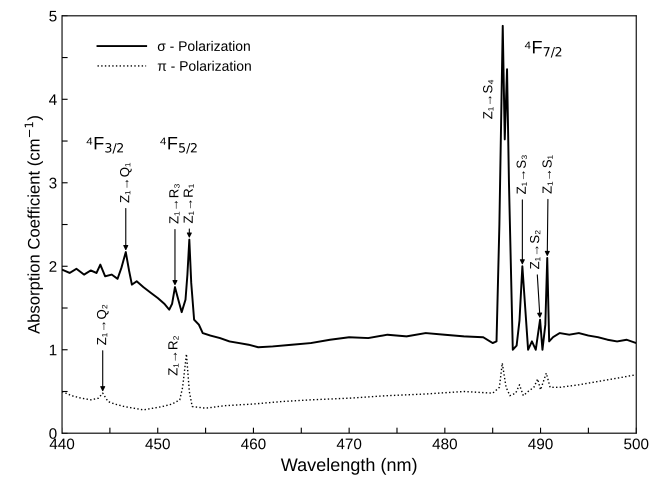  Describe the element at coordinates (53, 433) in the screenshot. I see `y-tick-label: 0` at that location.